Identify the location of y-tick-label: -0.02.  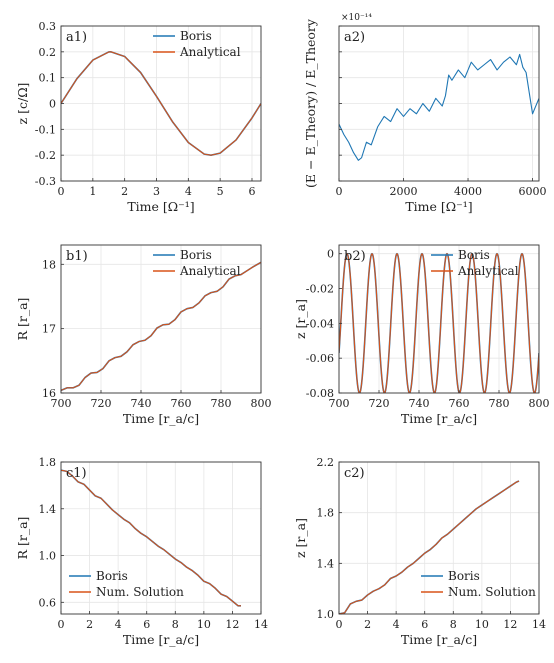
(320, 289).